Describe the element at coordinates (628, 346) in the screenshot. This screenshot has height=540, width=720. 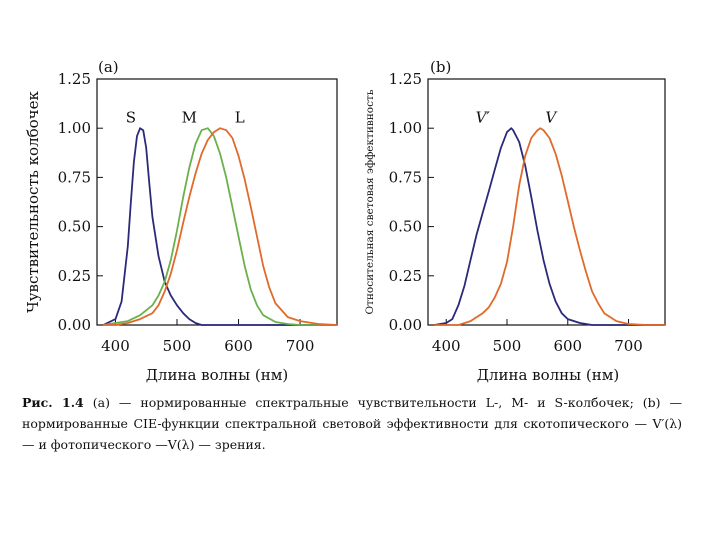
I see `x-tick-label-b: 700` at that location.